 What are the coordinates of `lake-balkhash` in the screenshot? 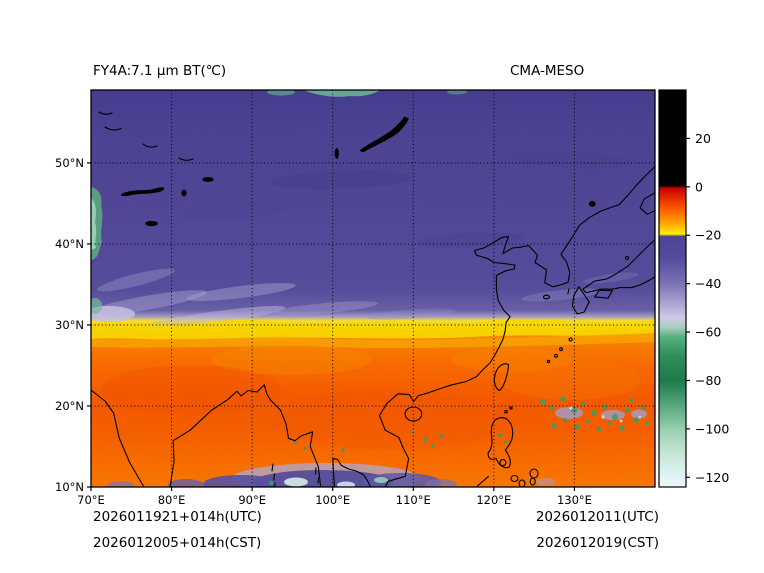 It's located at (142, 192).